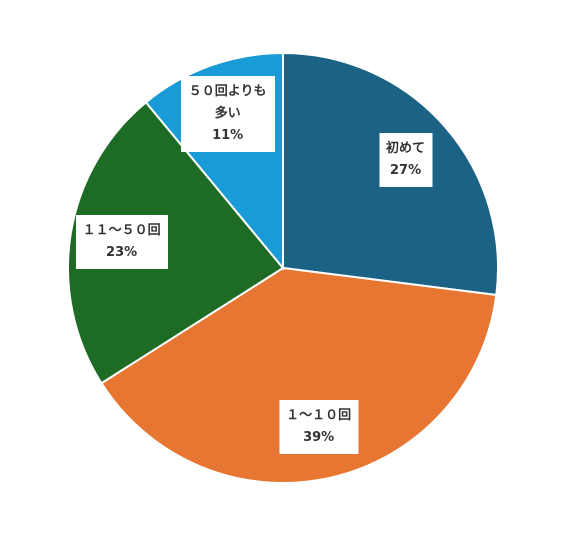 The image size is (567, 535). What do you see at coordinates (405, 170) in the screenshot?
I see `value-label: 27%` at bounding box center [405, 170].